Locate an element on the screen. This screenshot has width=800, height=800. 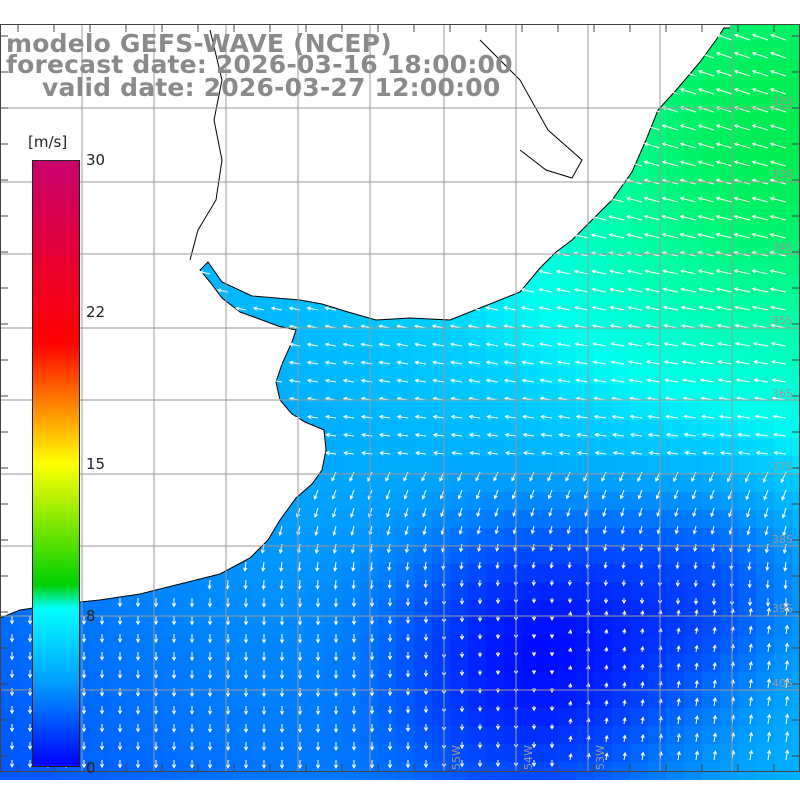
lon-label: 54W is located at coordinates (528, 757).